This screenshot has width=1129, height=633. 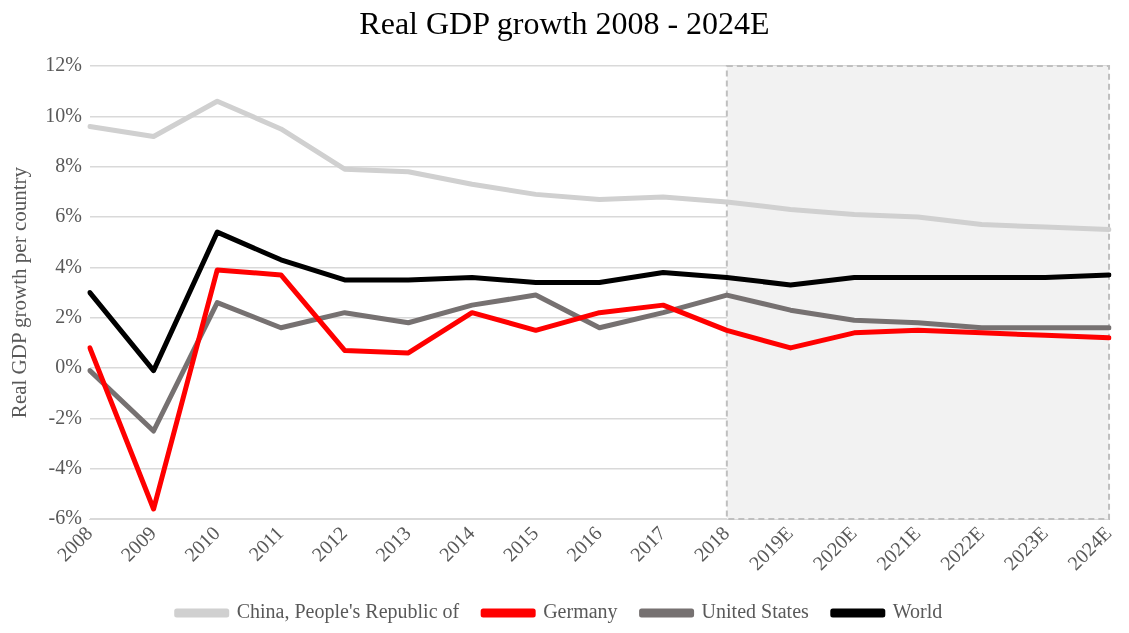 I want to click on y-tick-label: 2%, so click(x=68, y=315).